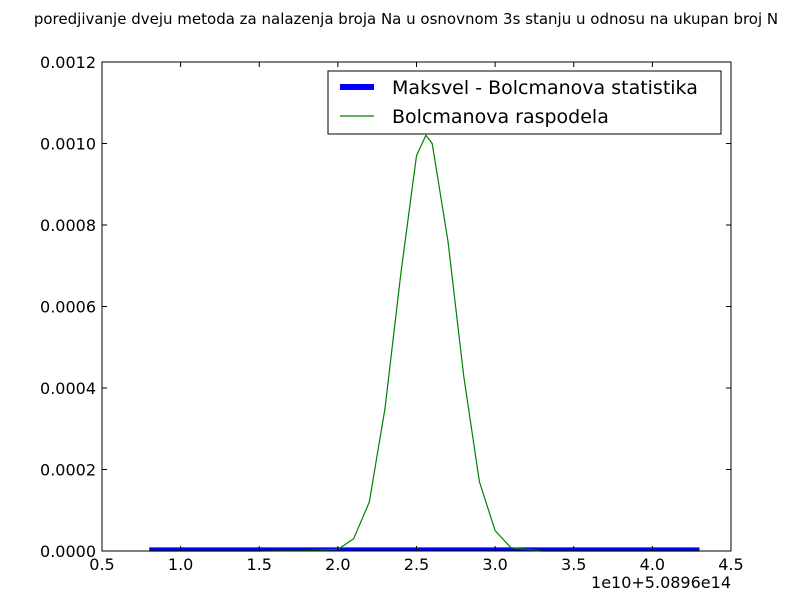 The width and height of the screenshot is (812, 612). Describe the element at coordinates (180, 564) in the screenshot. I see `x-tick-label: 1.0` at that location.